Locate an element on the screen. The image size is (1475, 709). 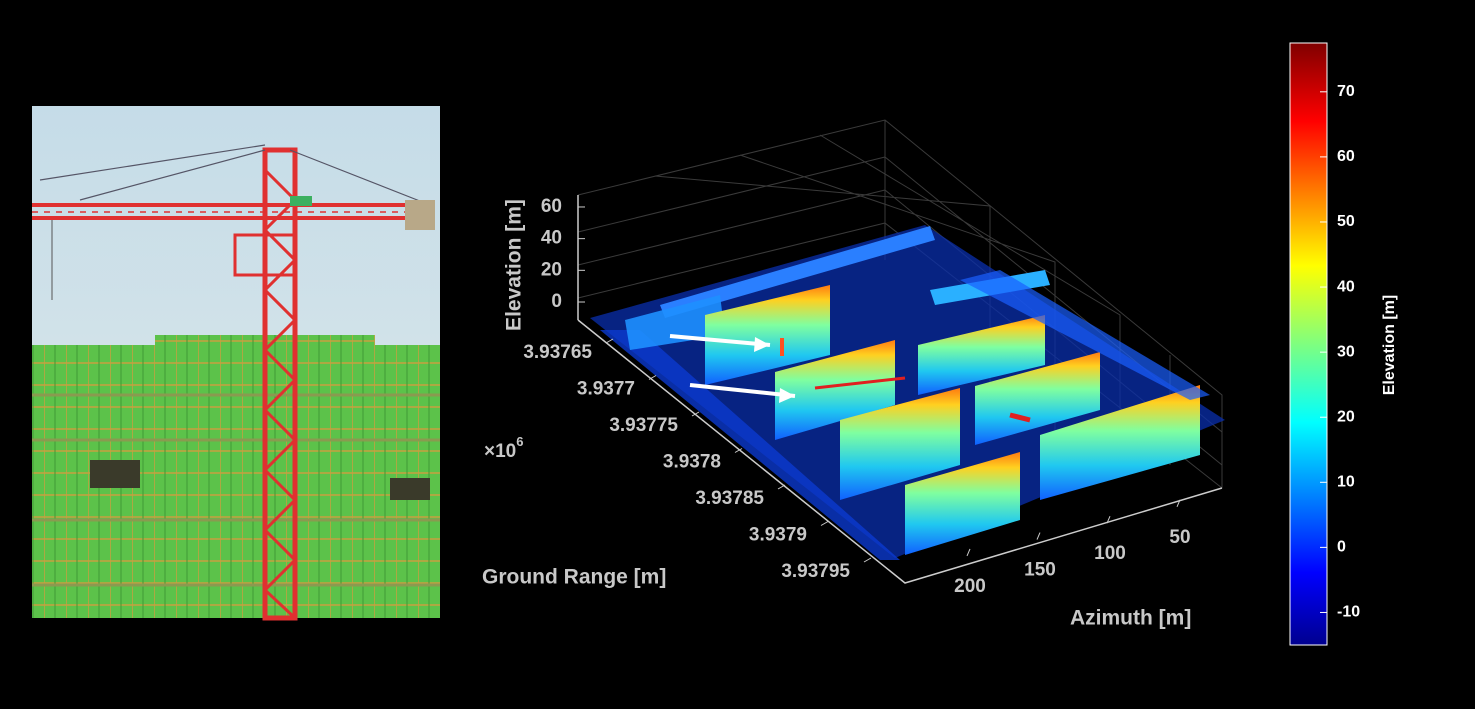
azimuth-tick-label: 50 is located at coordinates (1179, 537).